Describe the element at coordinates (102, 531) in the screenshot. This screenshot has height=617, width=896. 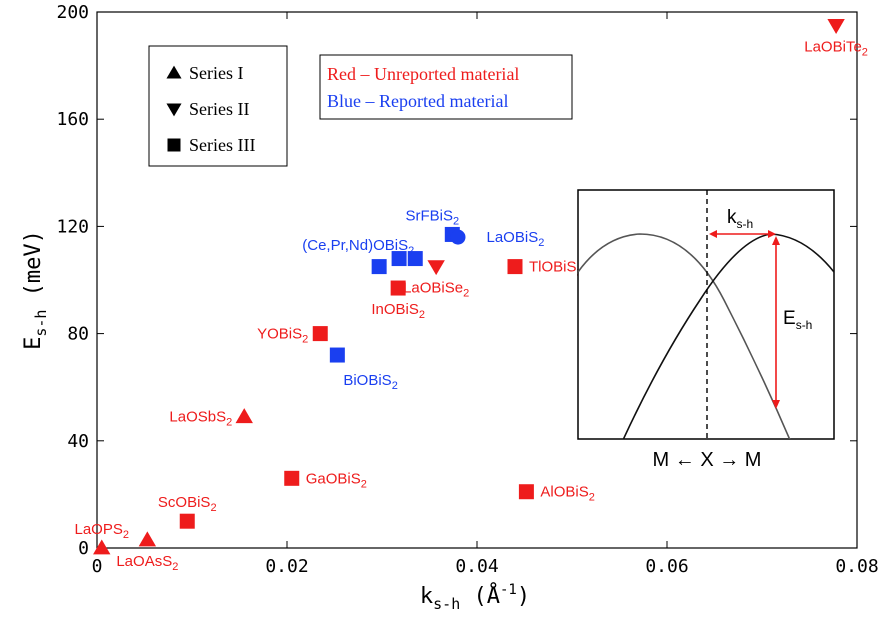
I see `point-label: LaOPS2` at that location.